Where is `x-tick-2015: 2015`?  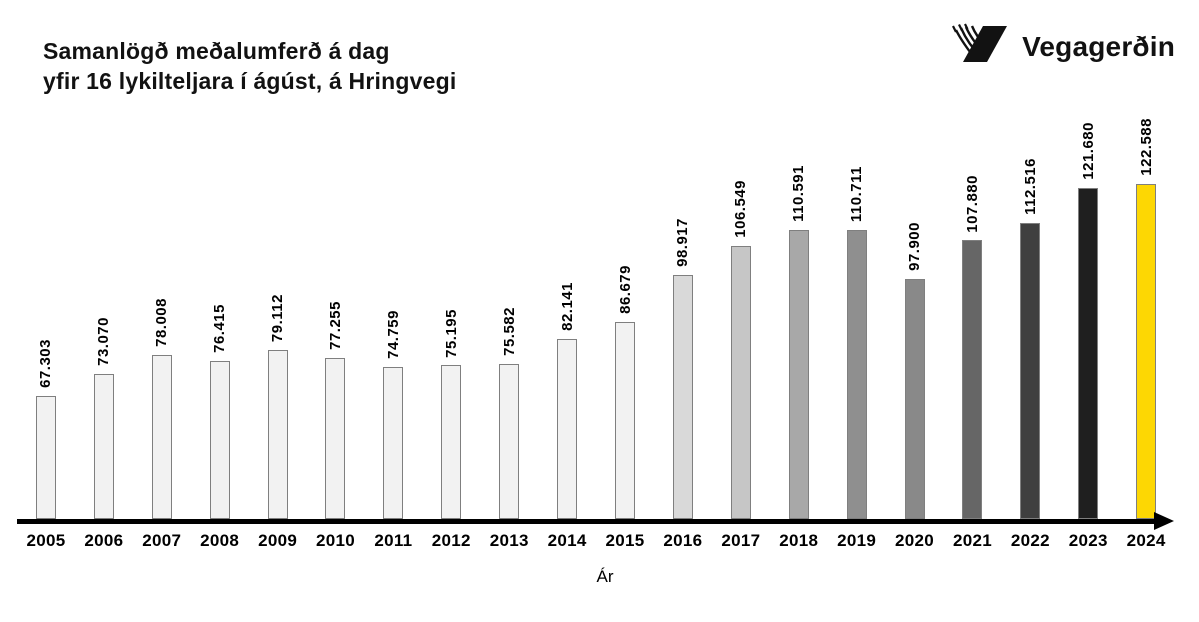 x-tick-2015: 2015 is located at coordinates (625, 540).